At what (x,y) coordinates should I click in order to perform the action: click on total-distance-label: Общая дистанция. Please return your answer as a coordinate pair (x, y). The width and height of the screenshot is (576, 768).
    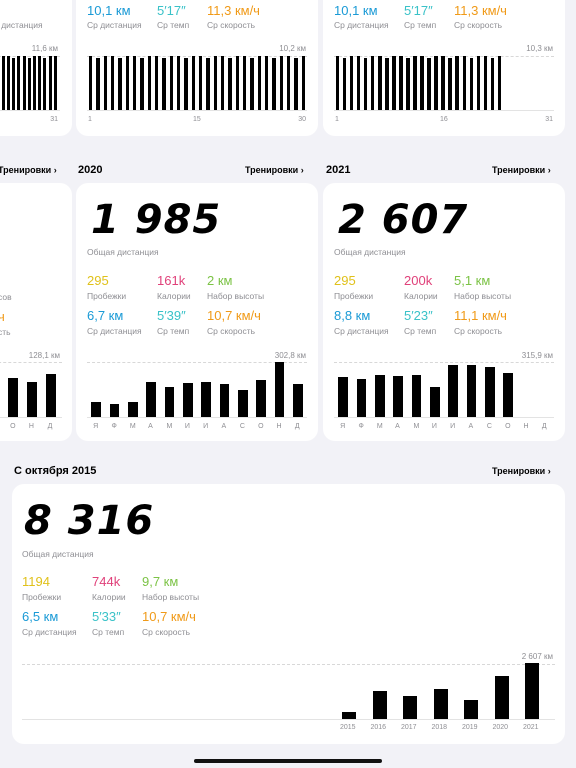
    Looking at the image, I should click on (123, 252).